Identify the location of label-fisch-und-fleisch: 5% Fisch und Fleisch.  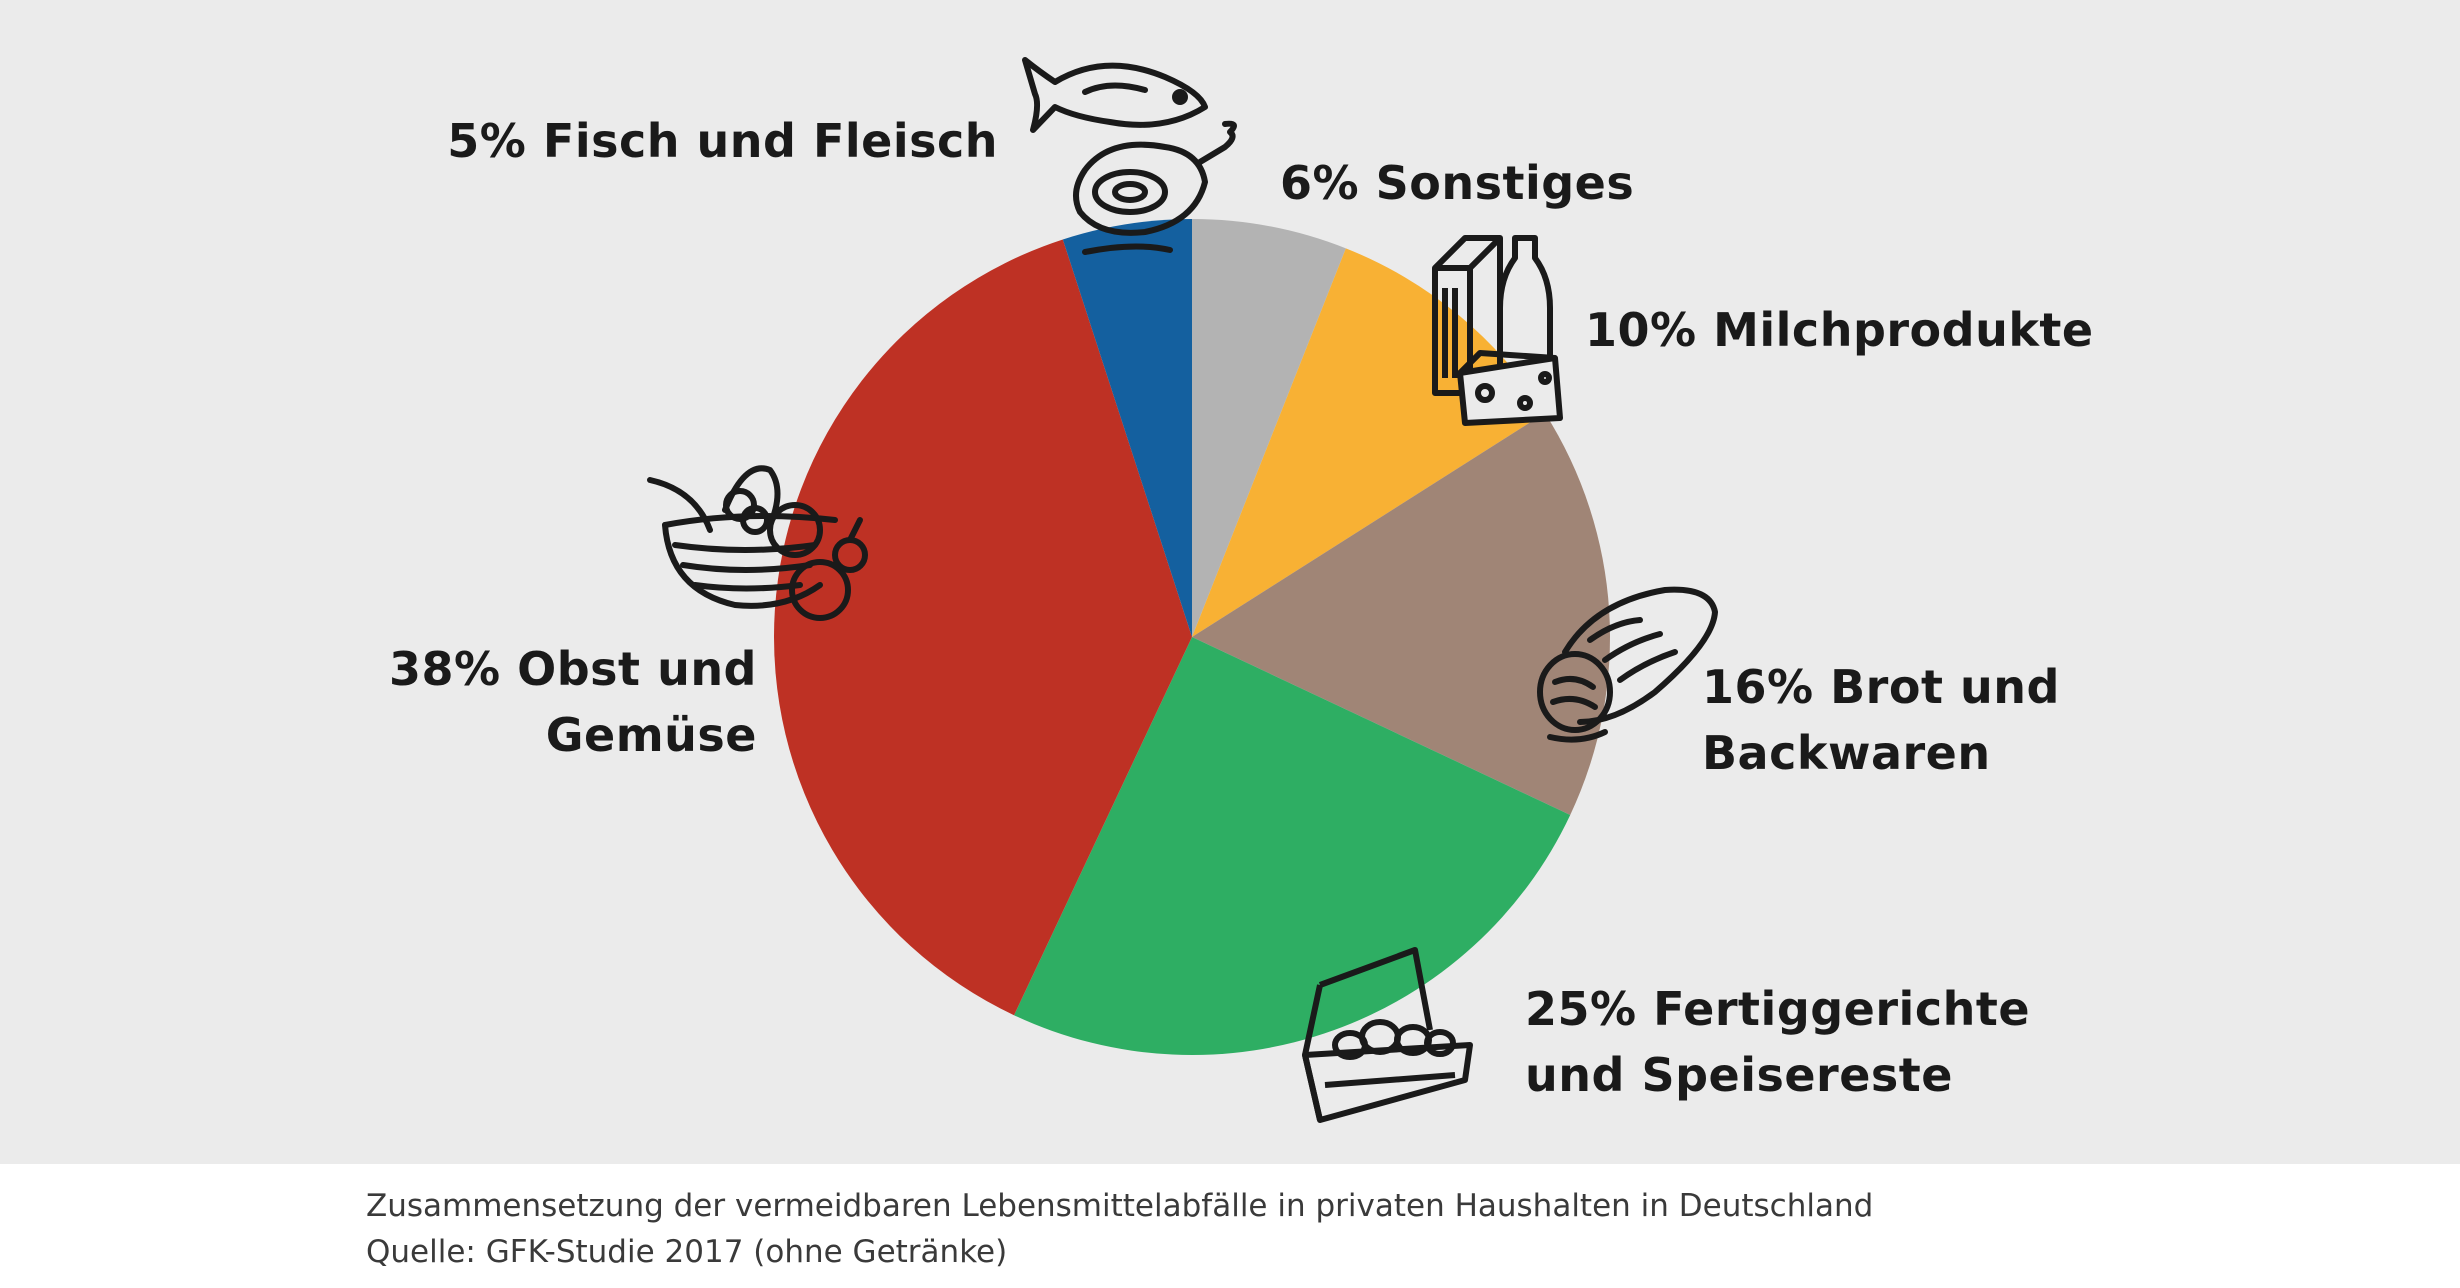
(722, 141).